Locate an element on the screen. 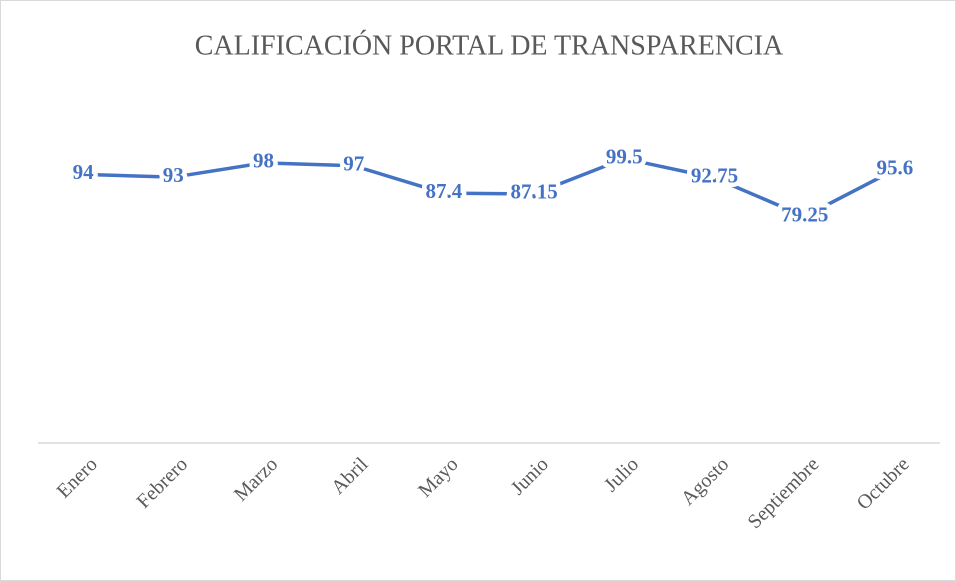 This screenshot has width=956, height=581. data-label: 94 is located at coordinates (84, 172).